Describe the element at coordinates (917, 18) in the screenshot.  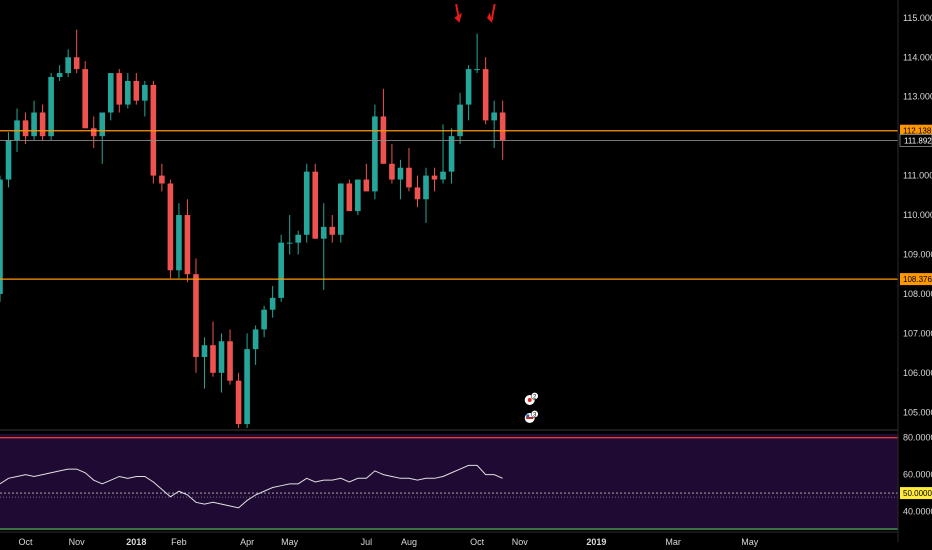
I see `price-tick-label: 115.000` at that location.